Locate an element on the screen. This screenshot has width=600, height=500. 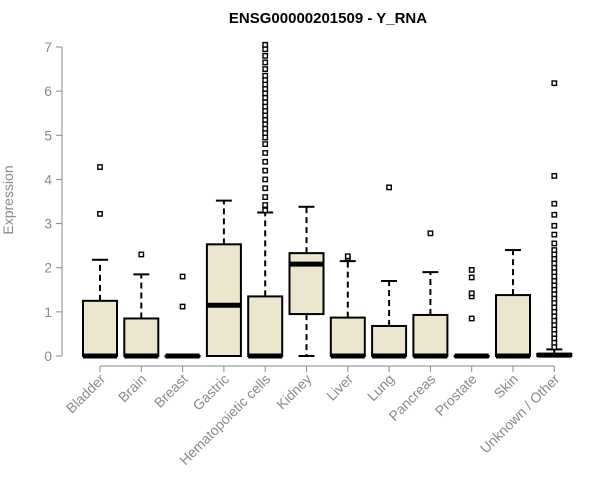
x-tick-label: Skin is located at coordinates (506, 386).